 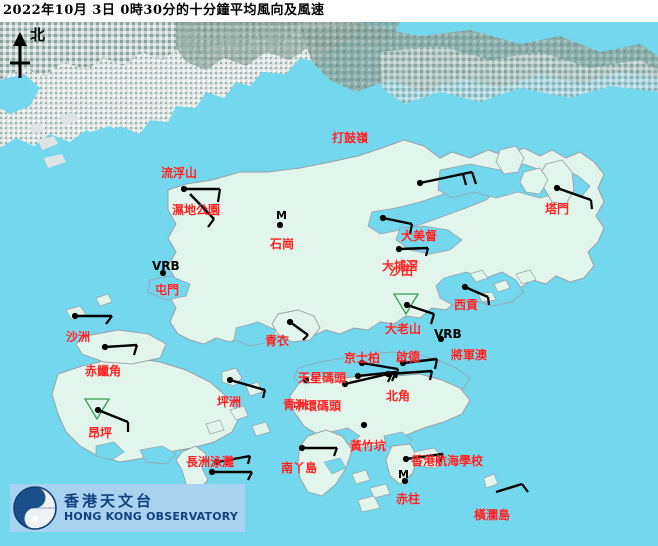 What do you see at coordinates (403, 329) in the screenshot?
I see `station-label-tates-cairn: 大老山` at bounding box center [403, 329].